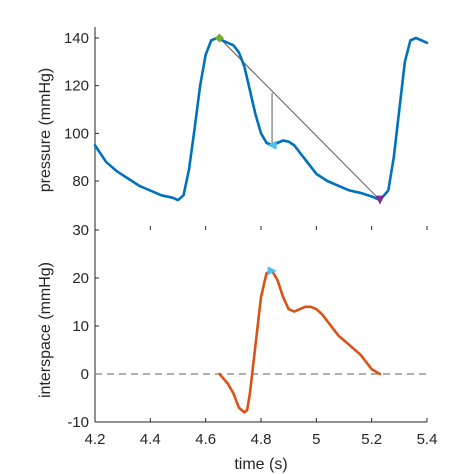 This screenshot has width=474, height=474. Describe the element at coordinates (371, 439) in the screenshot. I see `x-tick-label: 5.2` at that location.